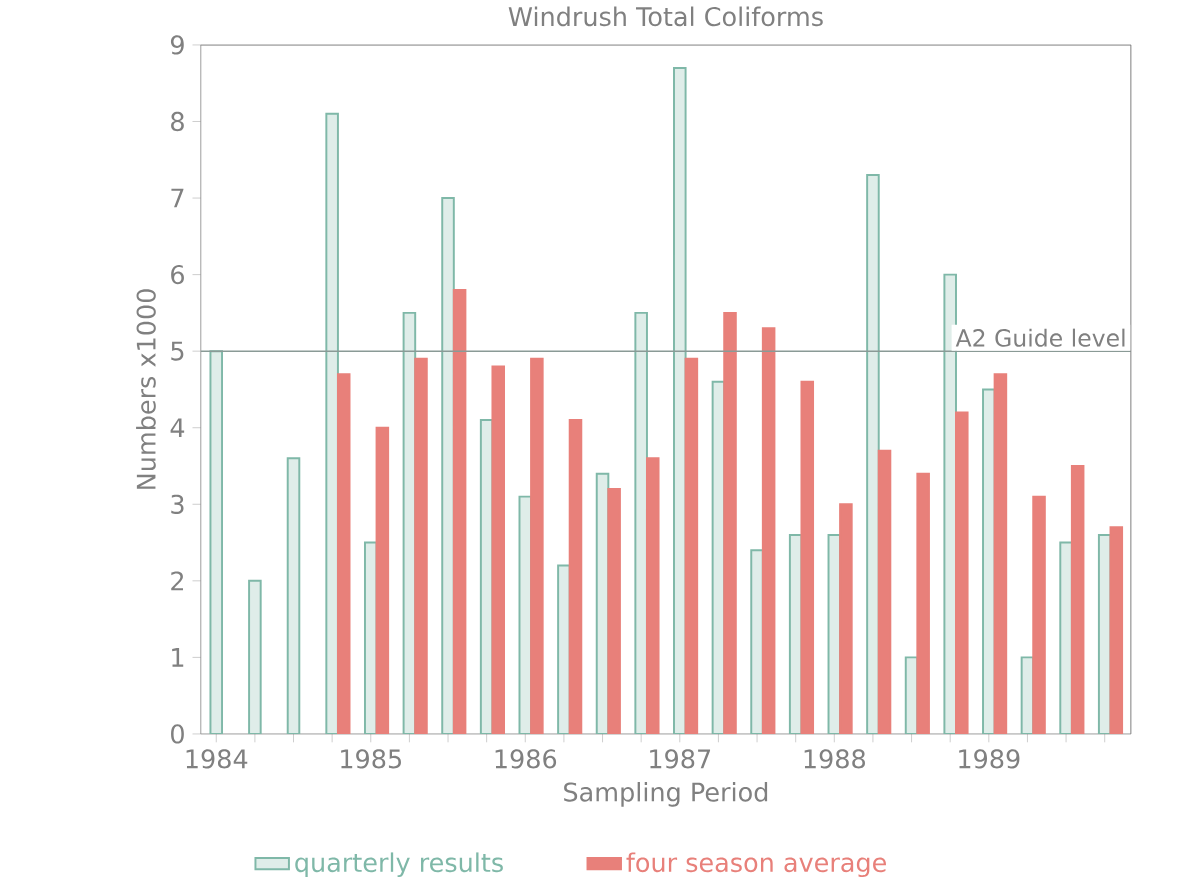 The width and height of the screenshot is (1191, 883). What do you see at coordinates (177, 504) in the screenshot?
I see `y-tick-label: 3` at bounding box center [177, 504].